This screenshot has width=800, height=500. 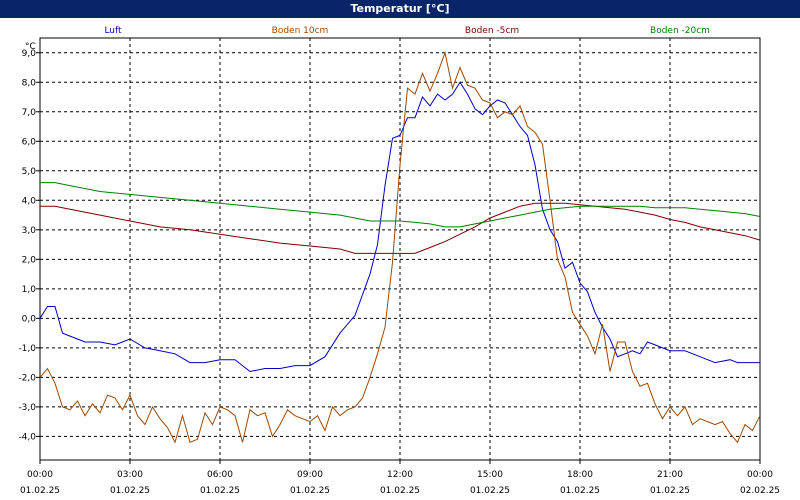 I want to click on y-tick-label: -3,0, so click(x=27, y=408).